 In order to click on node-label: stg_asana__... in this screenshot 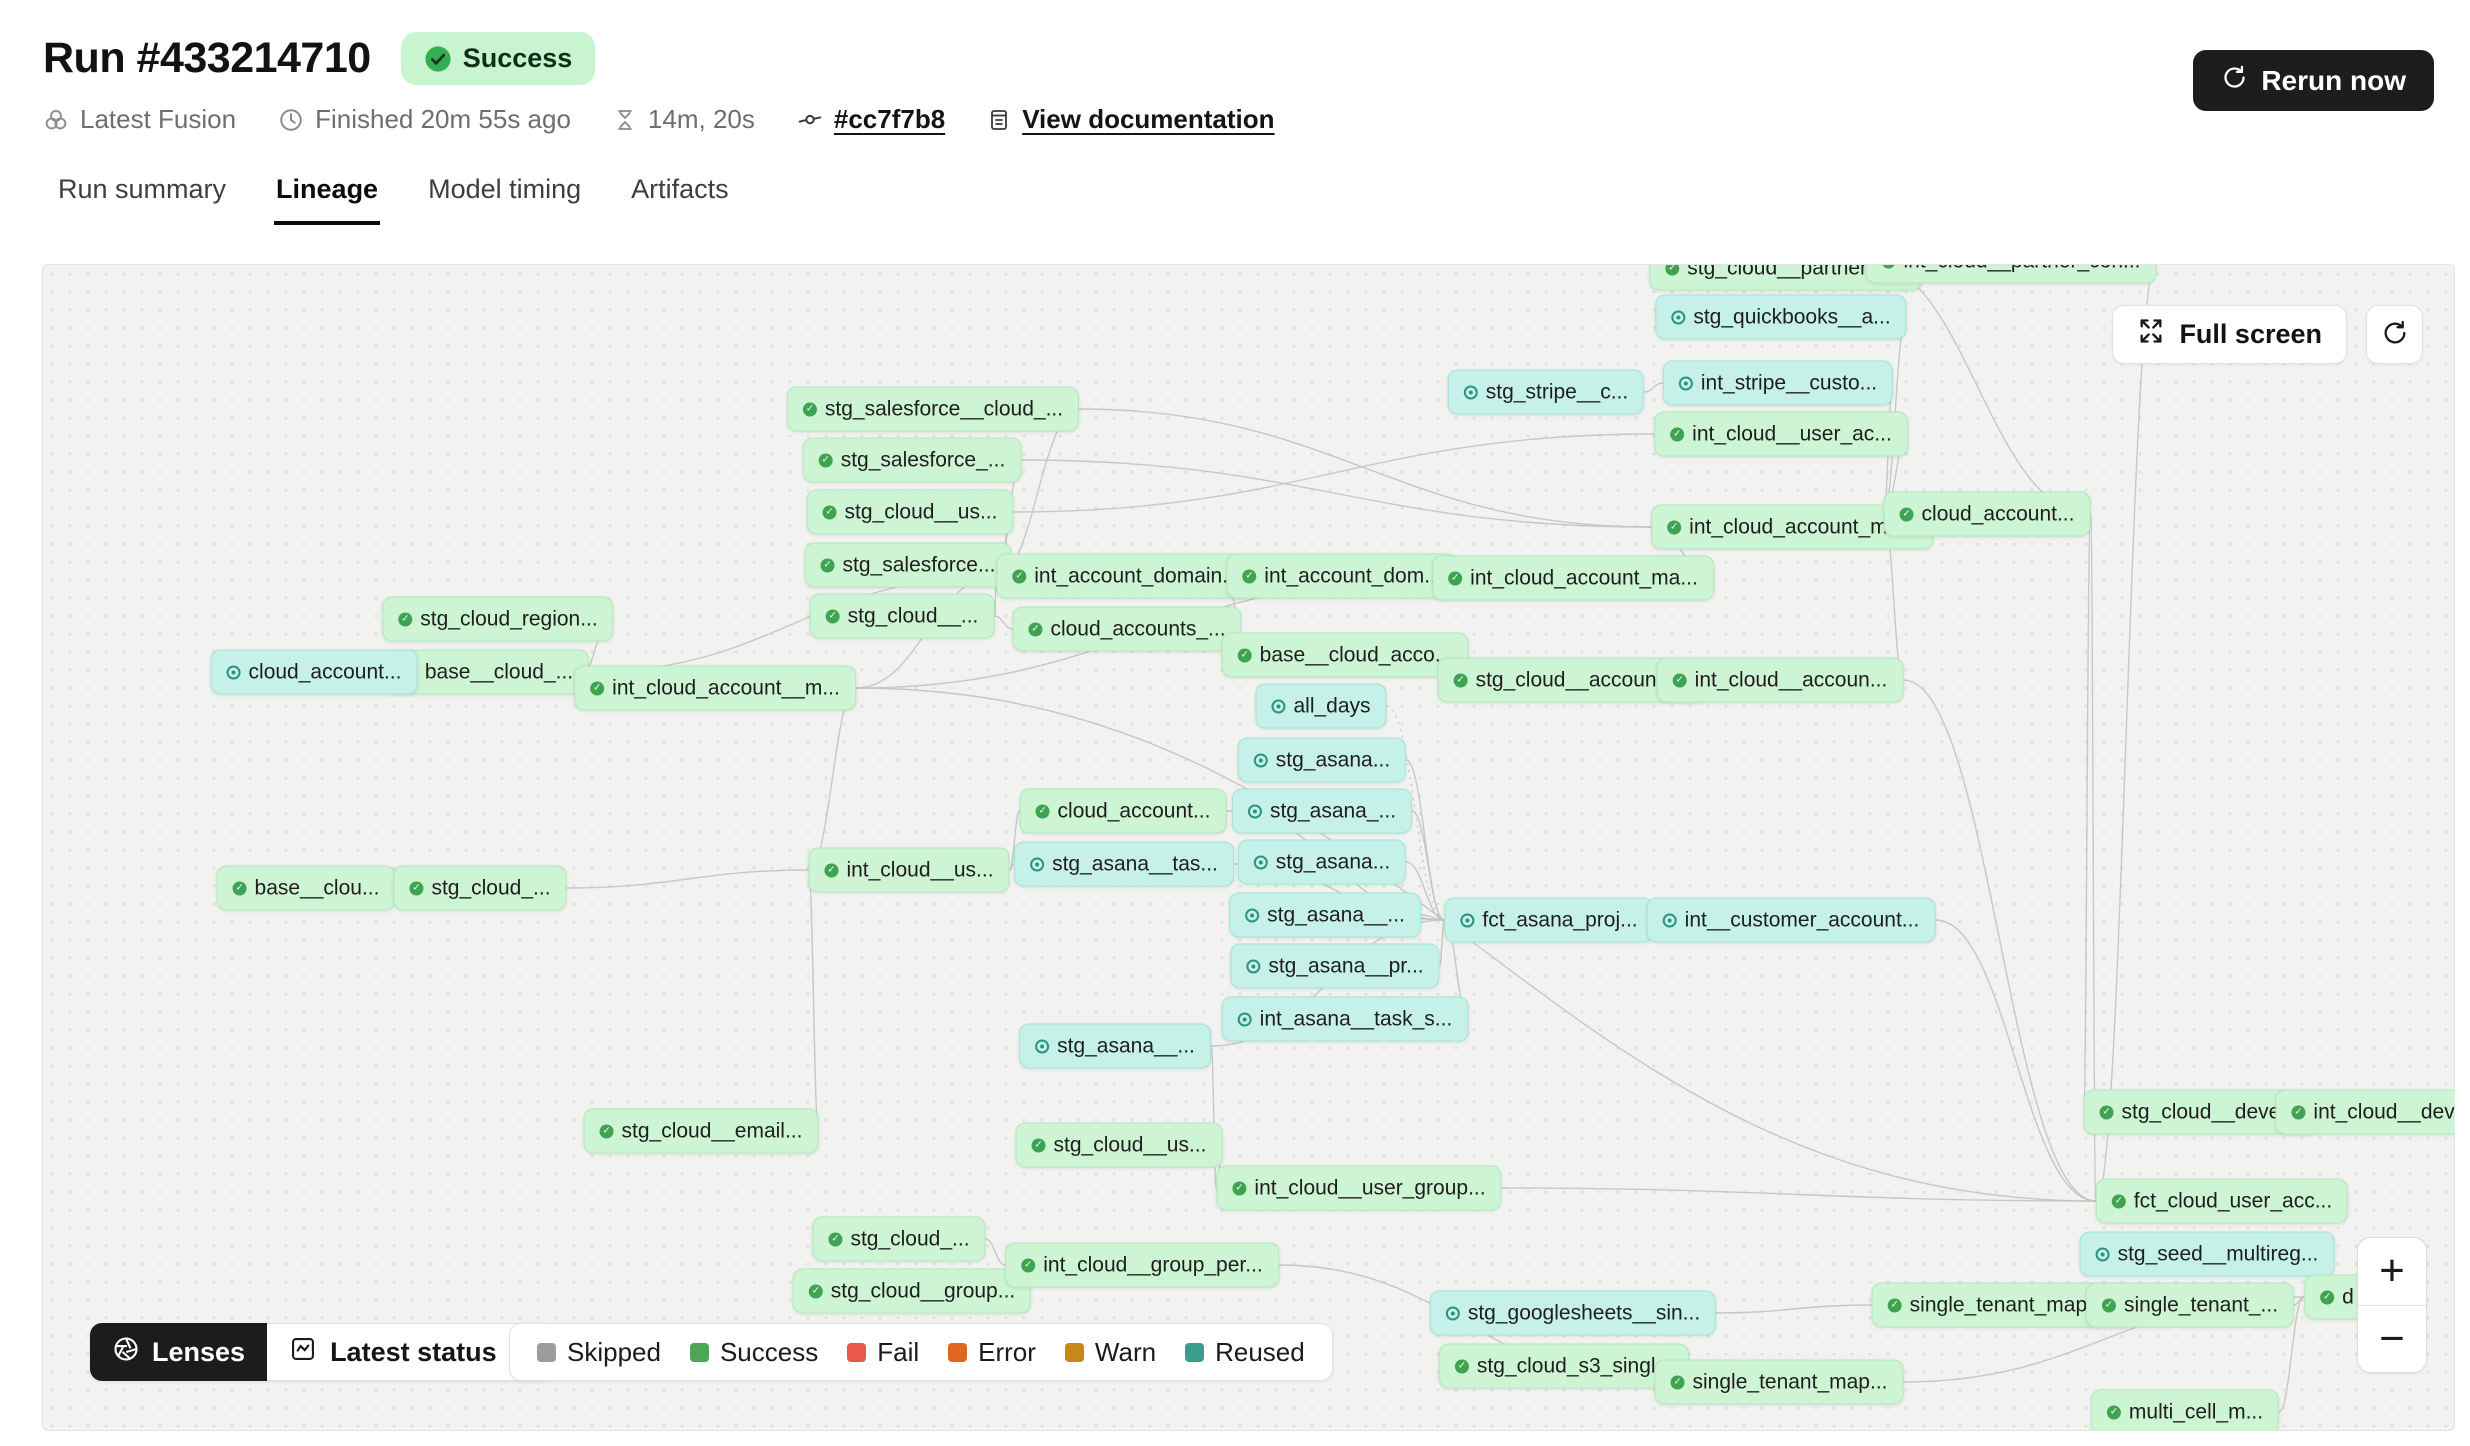, I will do `click(1336, 914)`.